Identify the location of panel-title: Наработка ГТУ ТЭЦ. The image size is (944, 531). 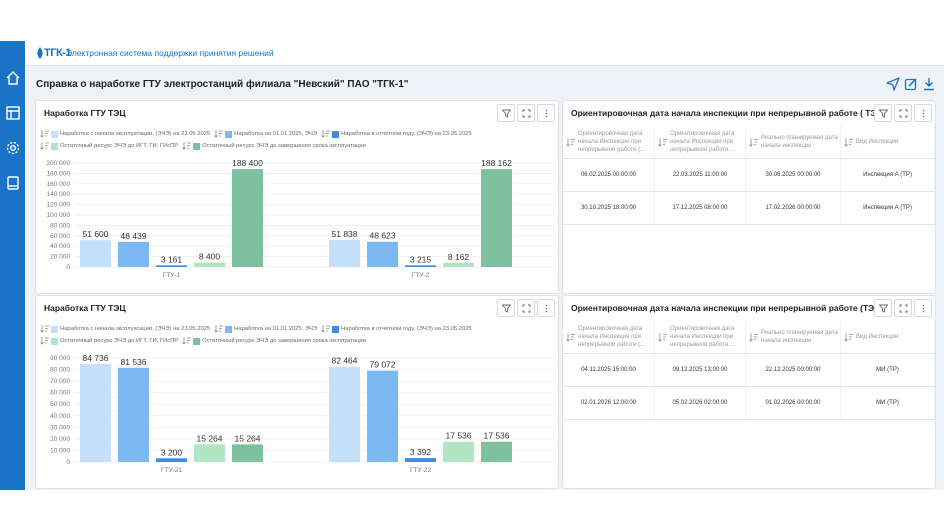
(85, 308).